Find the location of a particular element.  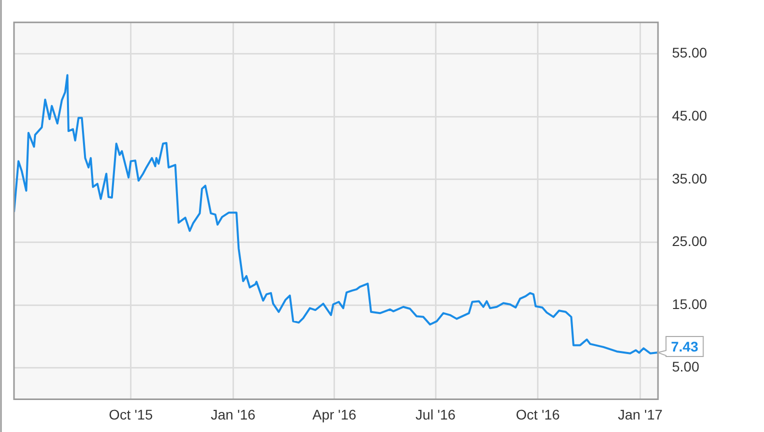

x-tick-label: Oct '16 is located at coordinates (538, 414).